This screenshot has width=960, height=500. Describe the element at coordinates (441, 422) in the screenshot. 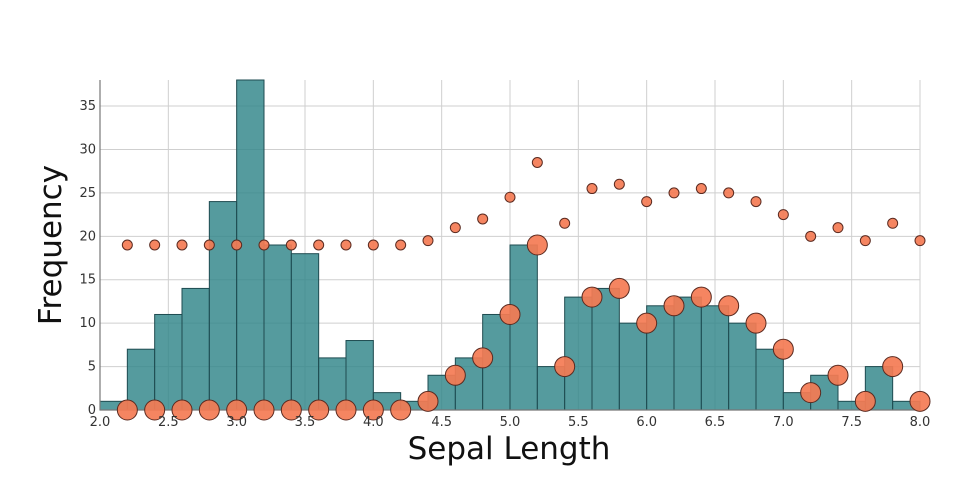

I see `x-tick-label: 4.5` at that location.